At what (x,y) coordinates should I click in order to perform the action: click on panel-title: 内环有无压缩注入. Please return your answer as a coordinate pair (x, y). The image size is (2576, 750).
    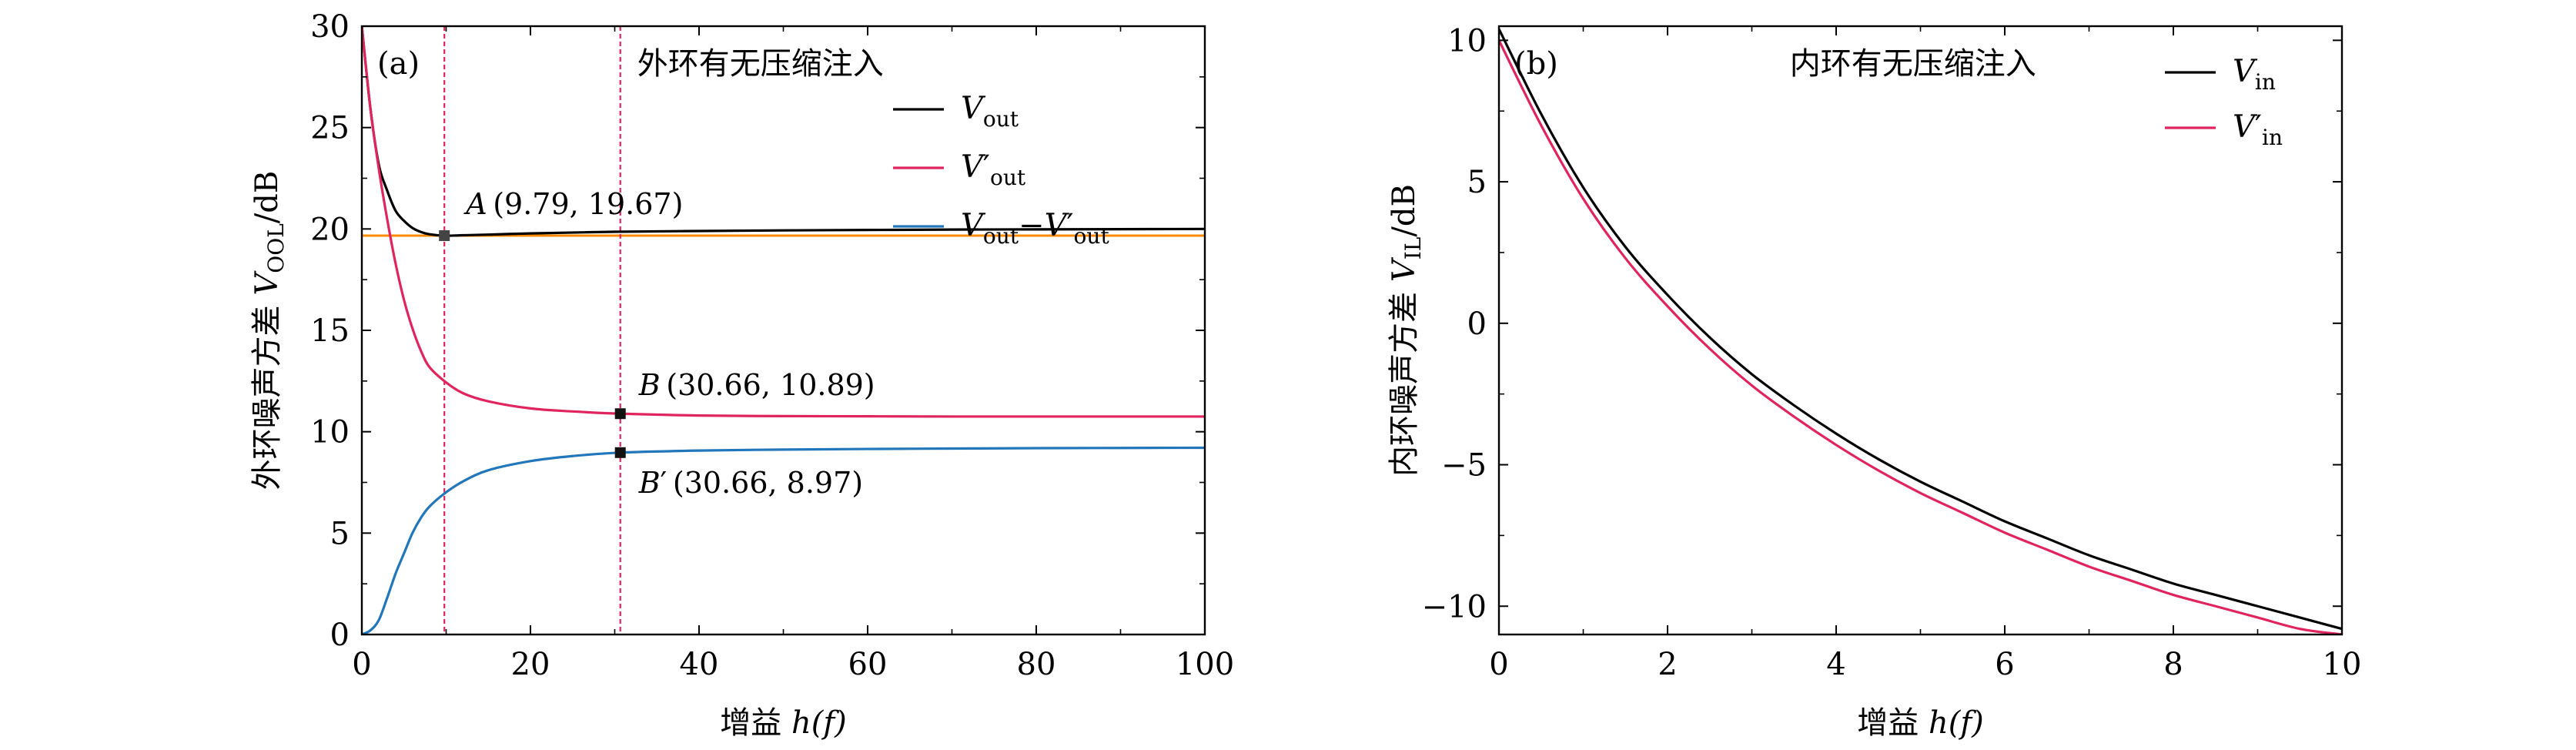
    Looking at the image, I should click on (1913, 64).